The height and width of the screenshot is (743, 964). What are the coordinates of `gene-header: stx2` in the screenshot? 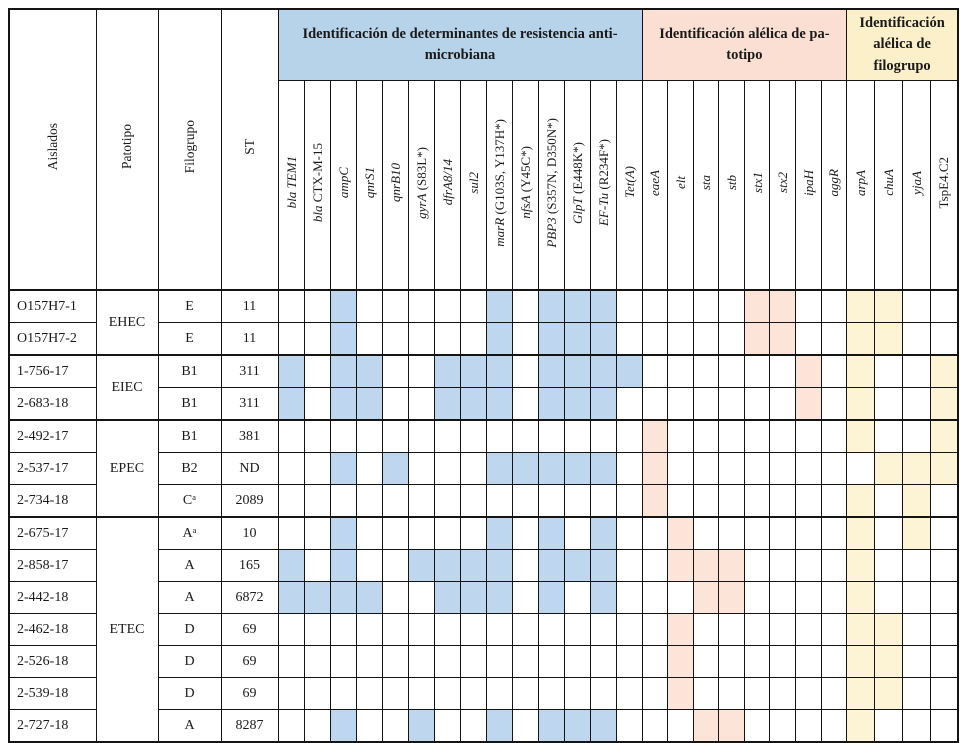 It's located at (783, 185).